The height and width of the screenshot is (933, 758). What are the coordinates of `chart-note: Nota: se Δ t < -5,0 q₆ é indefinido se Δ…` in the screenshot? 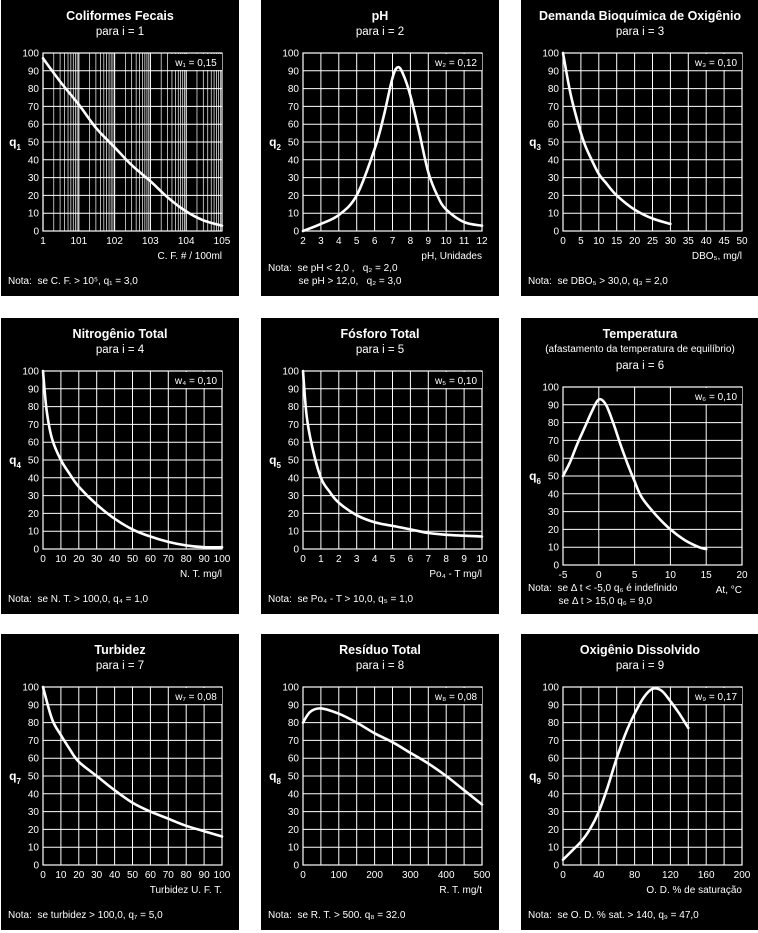 It's located at (602, 595).